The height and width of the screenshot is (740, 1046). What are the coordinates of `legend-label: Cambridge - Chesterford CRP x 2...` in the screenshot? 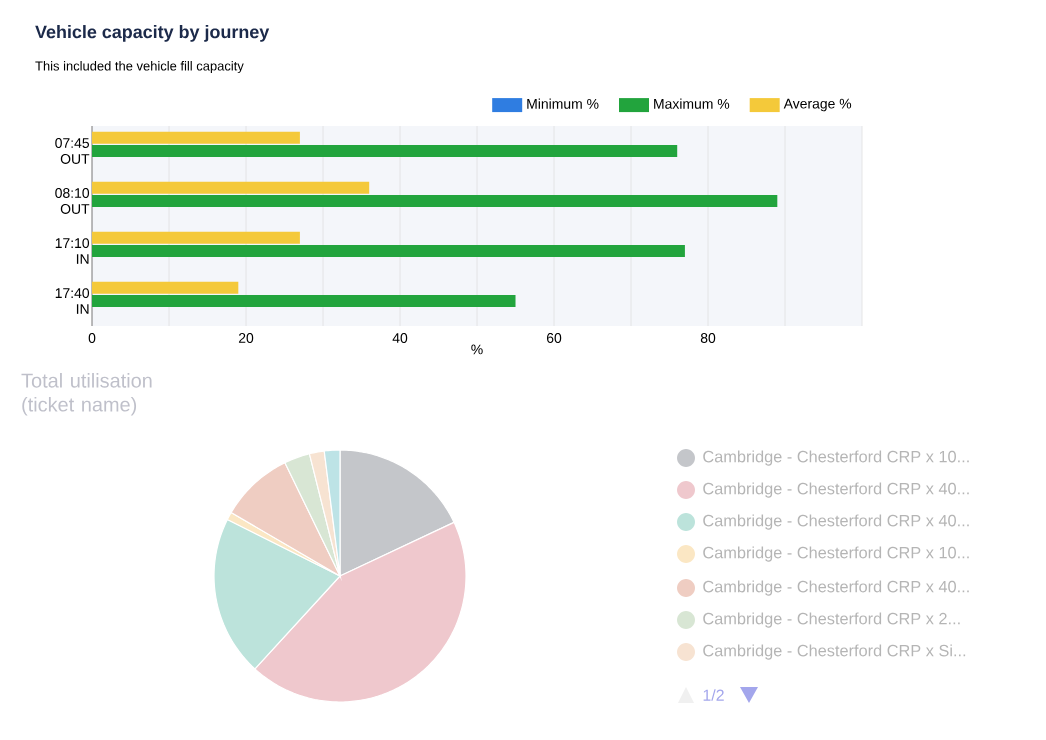 It's located at (831, 620).